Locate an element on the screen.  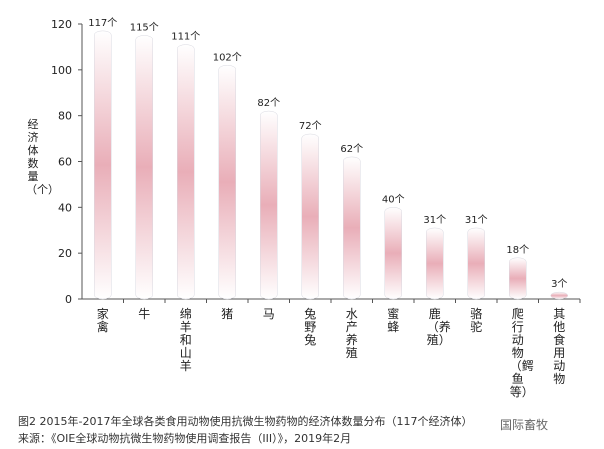
data-label: 18个 is located at coordinates (517, 250).